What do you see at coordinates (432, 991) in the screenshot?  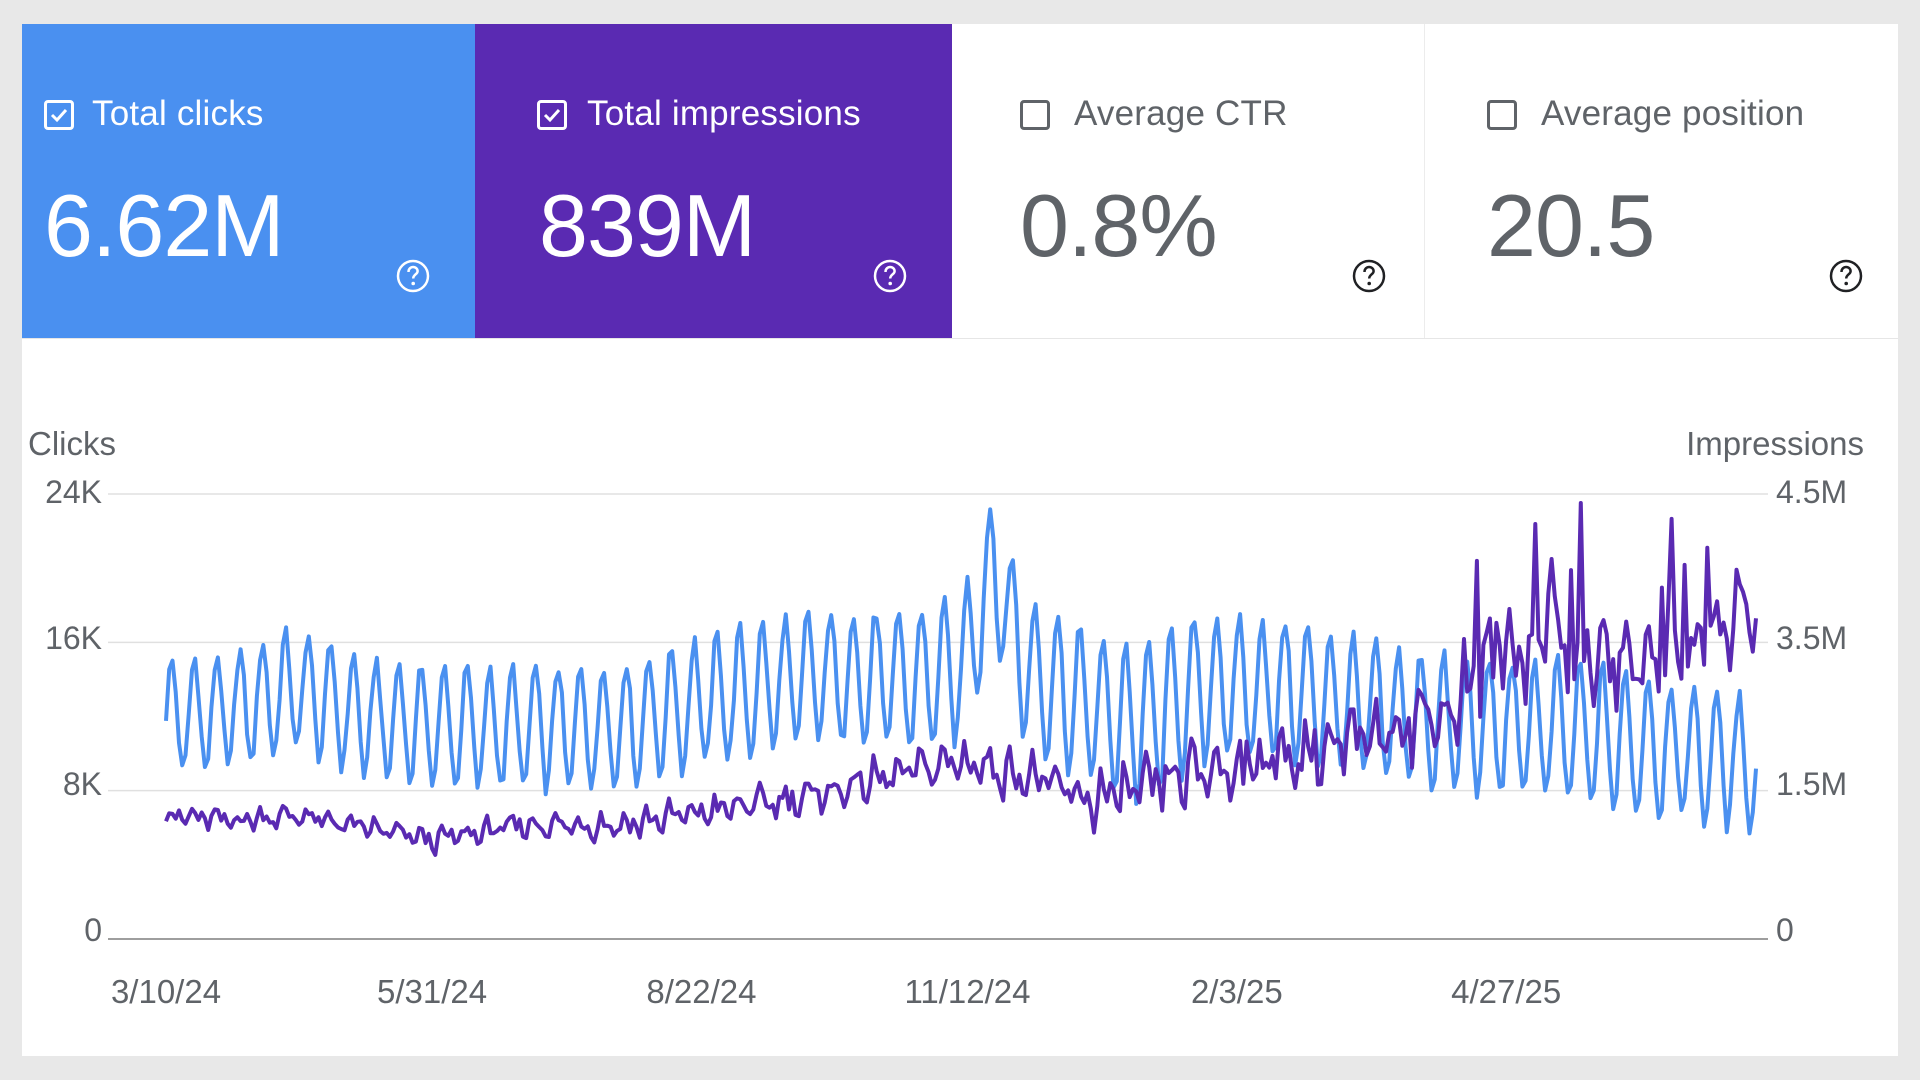 I see `x-tick-label: 5/31/24` at bounding box center [432, 991].